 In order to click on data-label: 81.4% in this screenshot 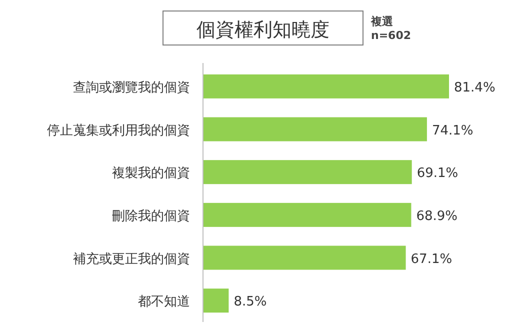, I will do `click(475, 88)`.